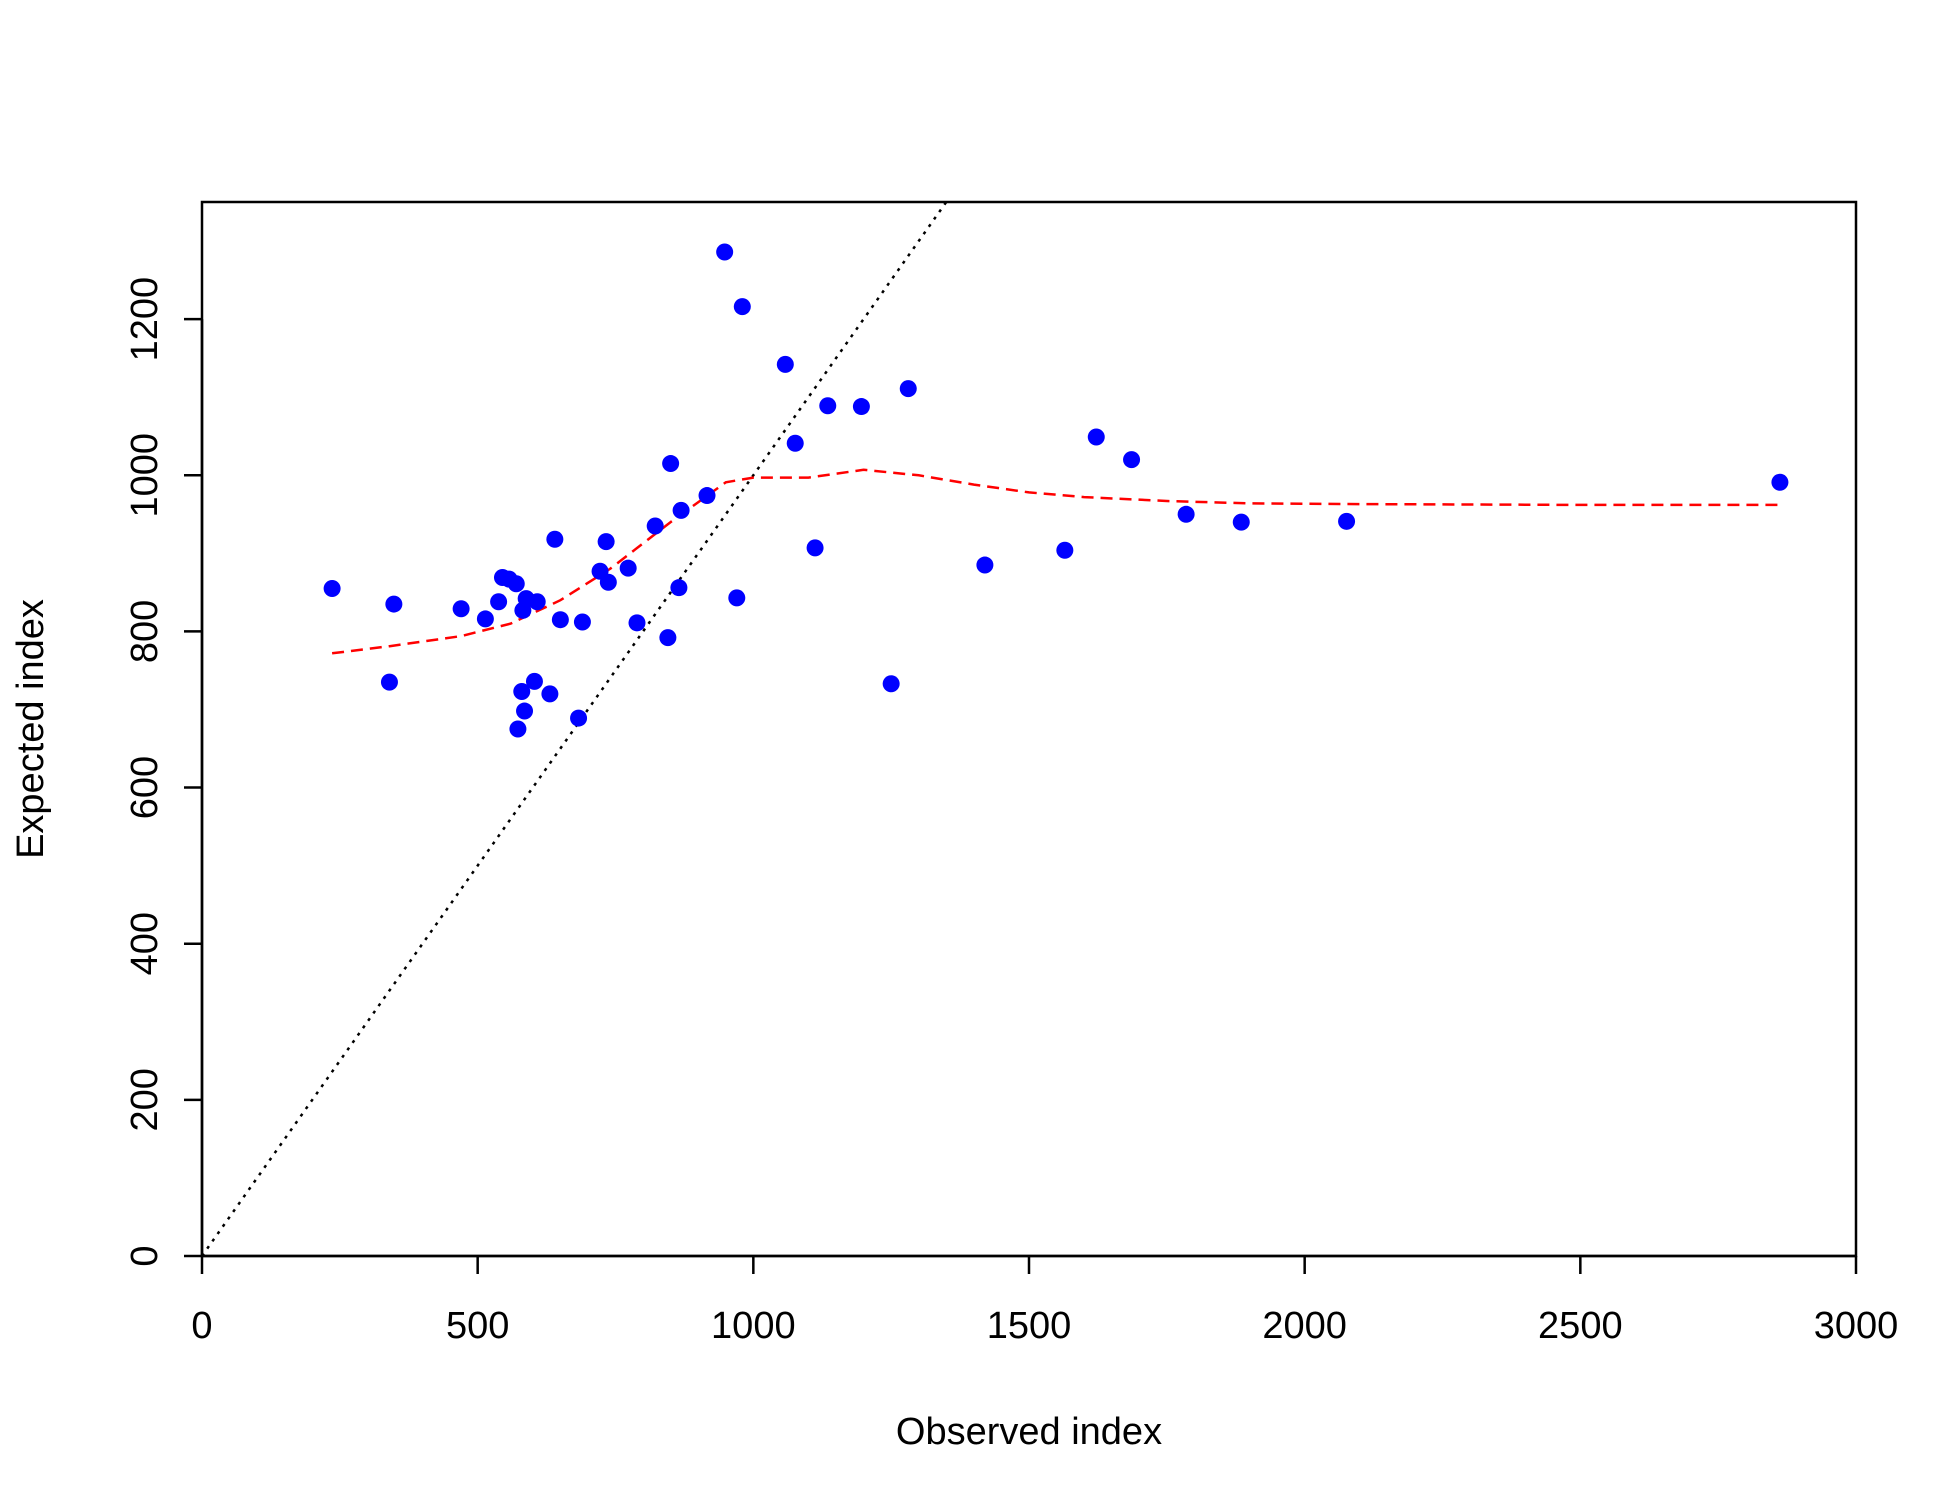  Describe the element at coordinates (753, 1326) in the screenshot. I see `x-tick-label: 1000` at that location.